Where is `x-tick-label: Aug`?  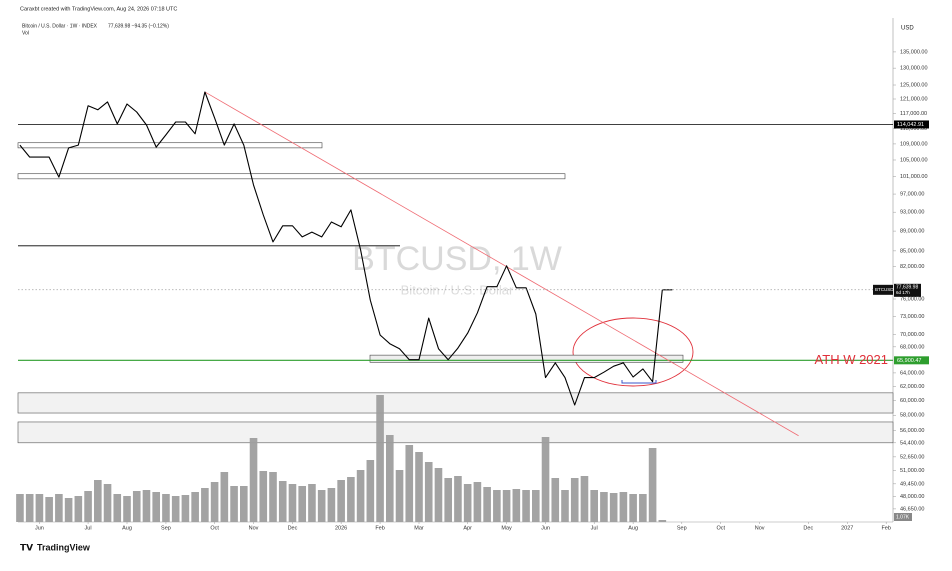
x-tick-label: Aug is located at coordinates (633, 528).